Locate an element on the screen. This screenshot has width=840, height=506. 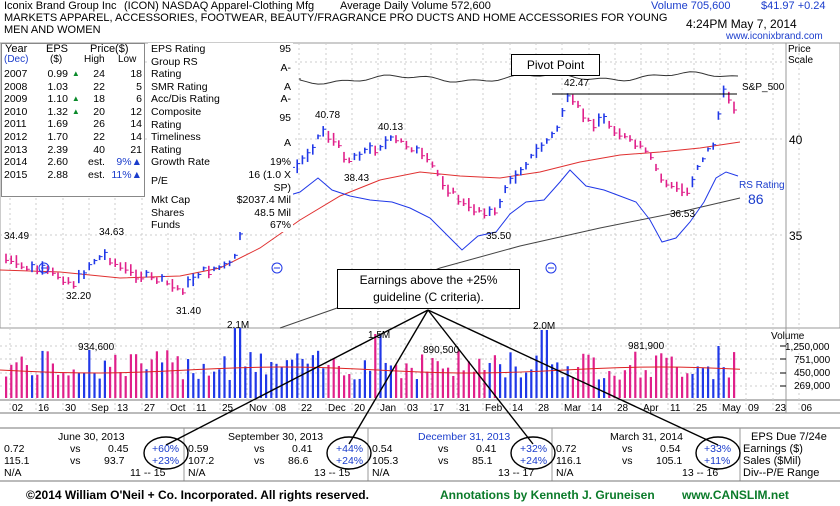
quarter-pe-range: 13 -- 15 is located at coordinates (332, 473).